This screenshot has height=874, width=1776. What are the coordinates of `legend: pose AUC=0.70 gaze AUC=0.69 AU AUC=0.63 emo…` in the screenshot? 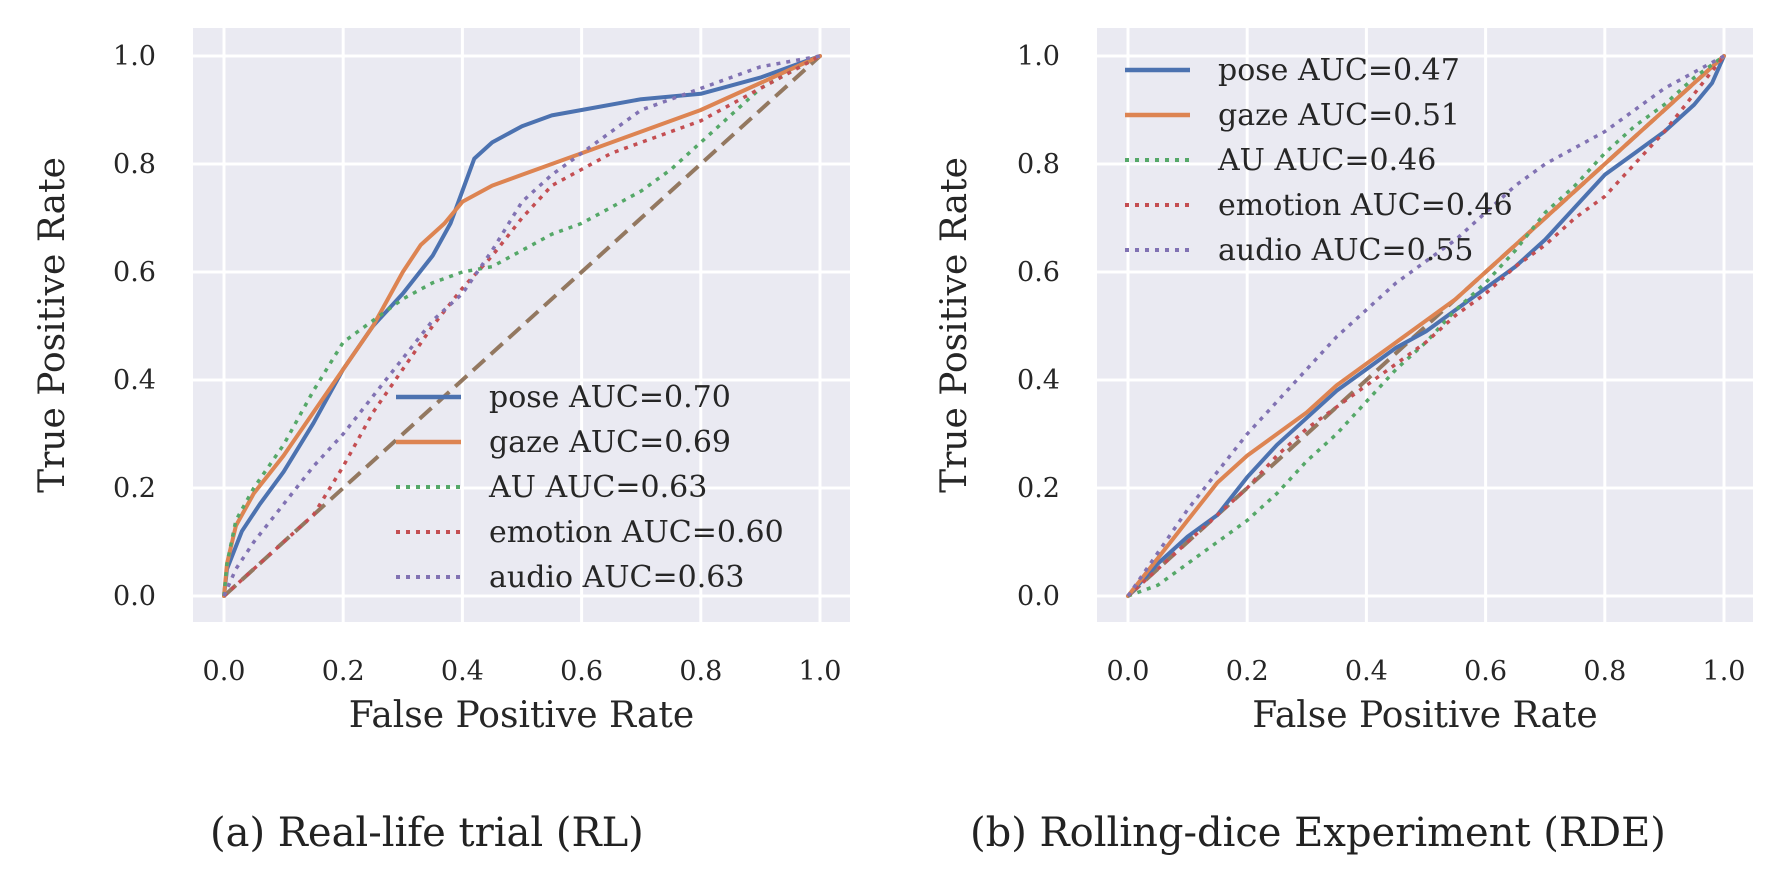 It's located at (590, 487).